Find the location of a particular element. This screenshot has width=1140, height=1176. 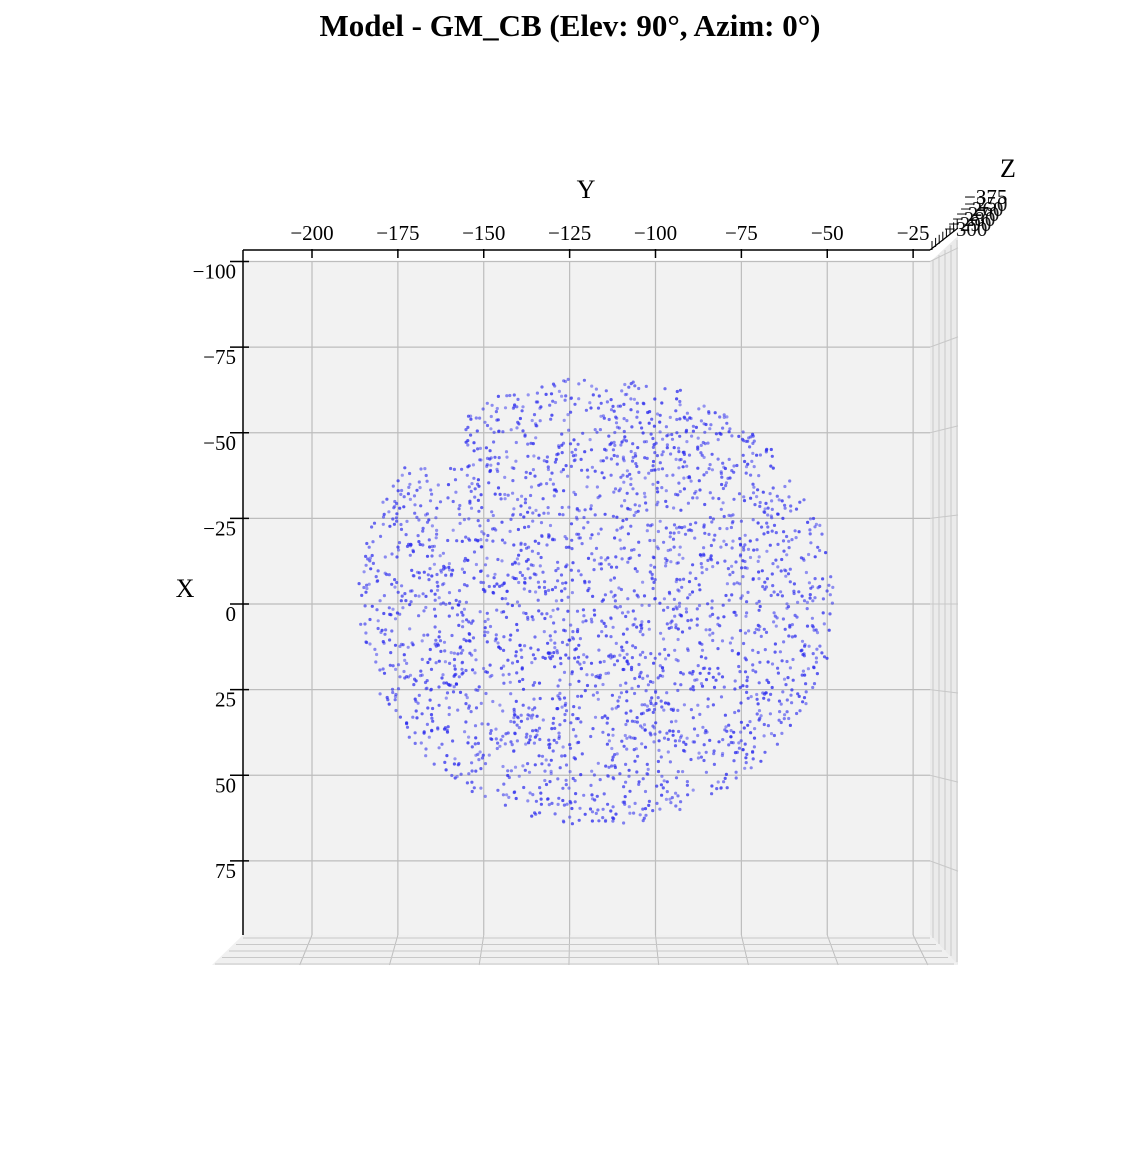

side-grid-line is located at coordinates (944, 778).